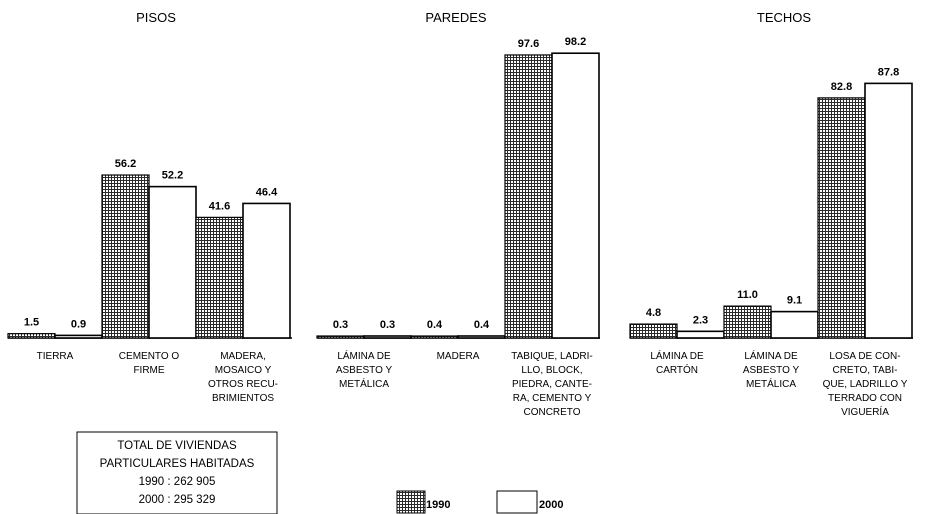 The height and width of the screenshot is (514, 925). Describe the element at coordinates (219, 277) in the screenshot. I see `bar-pisos-2-1990` at that location.